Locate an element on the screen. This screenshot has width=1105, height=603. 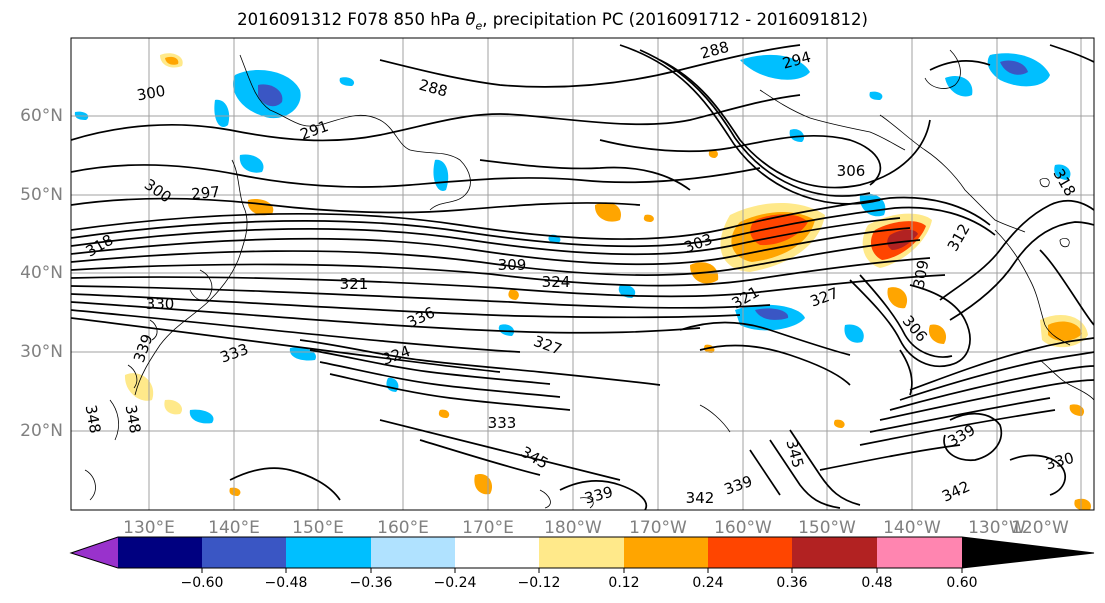
lat-label-30n: 30°N is located at coordinates (41, 352).